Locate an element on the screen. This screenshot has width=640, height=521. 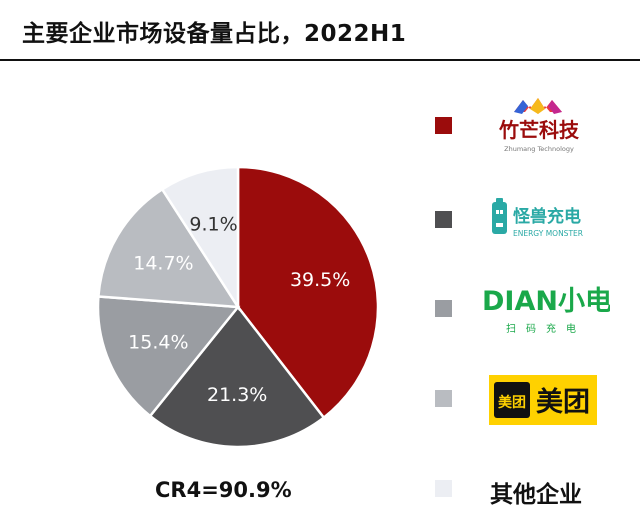
guaishou-subtext: ENERGY MONSTER is located at coordinates (548, 233).